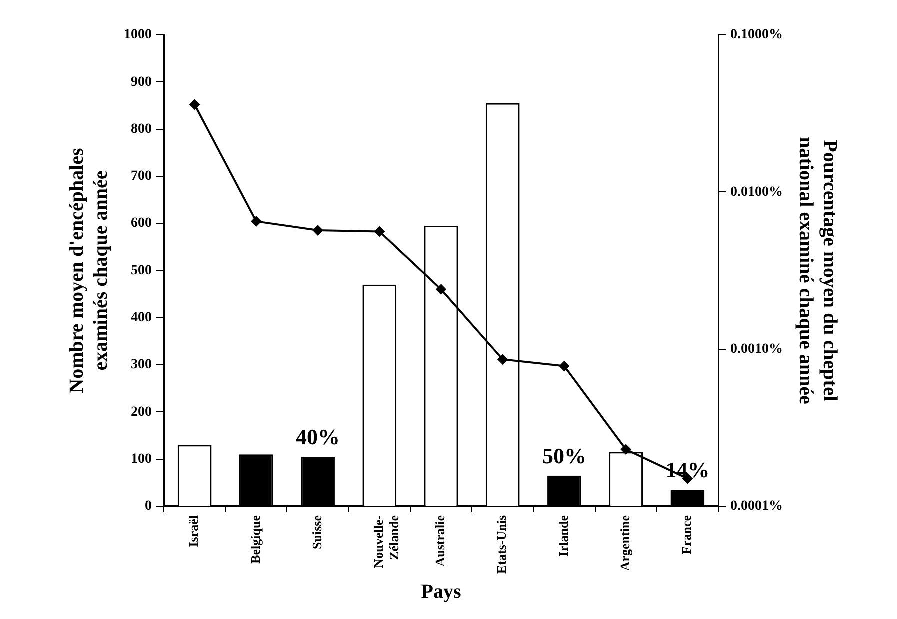 Image resolution: width=897 pixels, height=619 pixels. Describe the element at coordinates (817, 270) in the screenshot. I see `y2-axis-title: Pourcentage moyen du cheptel national examiné chaque année` at that location.